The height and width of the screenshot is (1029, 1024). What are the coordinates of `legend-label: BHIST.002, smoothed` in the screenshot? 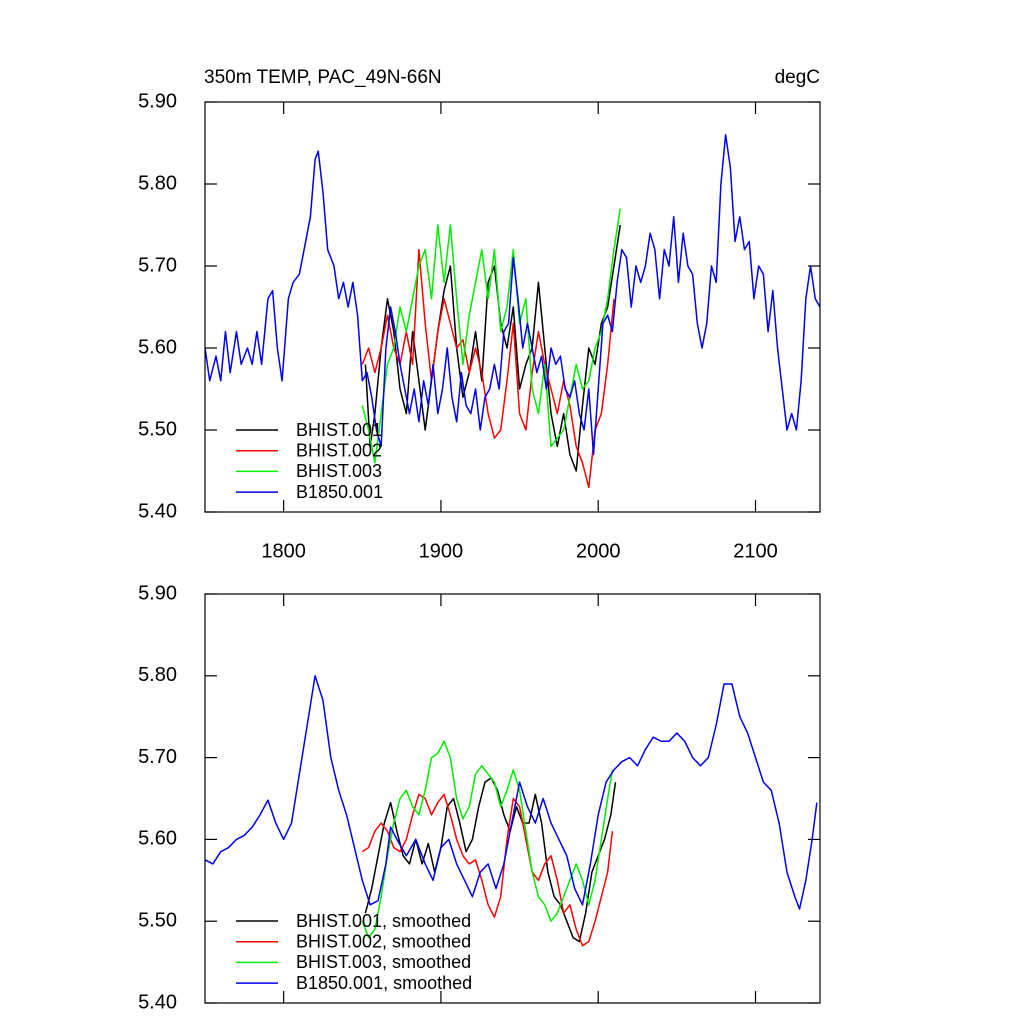 It's located at (383, 941).